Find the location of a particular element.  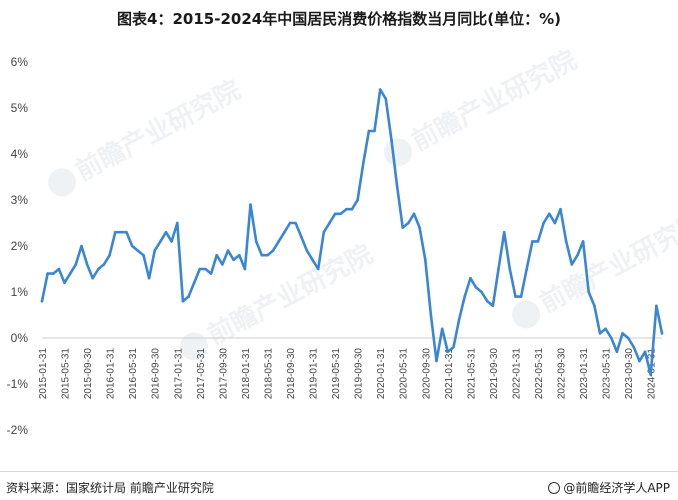

chart-title: 图表4：2015-2024年中国居民消费价格指数当月同比(单位：%) is located at coordinates (339, 19).